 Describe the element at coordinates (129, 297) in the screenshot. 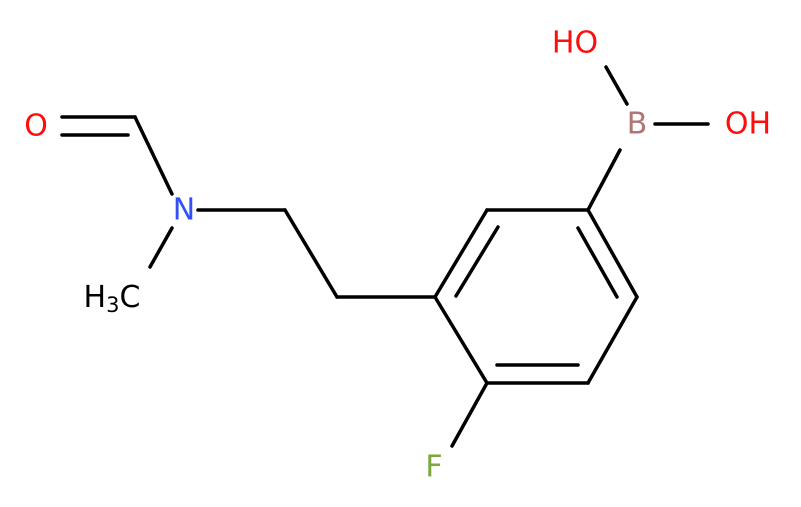

I see `atom-part: C` at that location.